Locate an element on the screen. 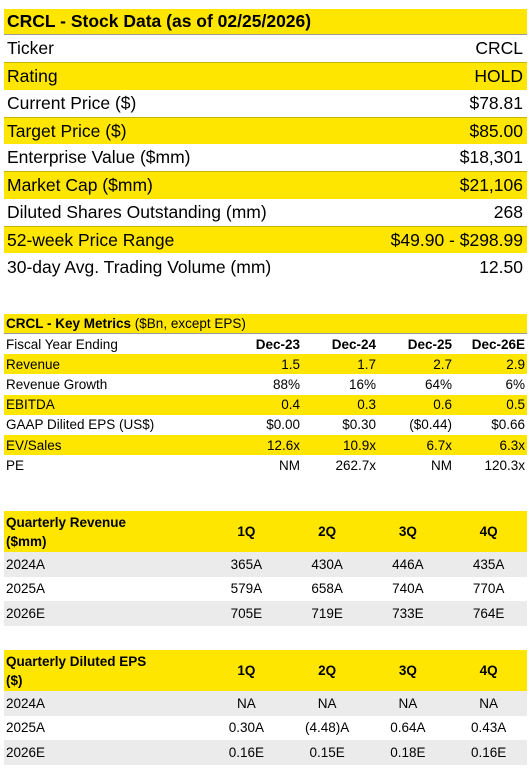 This screenshot has height=781, width=531. quarterly-cell: 365A is located at coordinates (246, 564).